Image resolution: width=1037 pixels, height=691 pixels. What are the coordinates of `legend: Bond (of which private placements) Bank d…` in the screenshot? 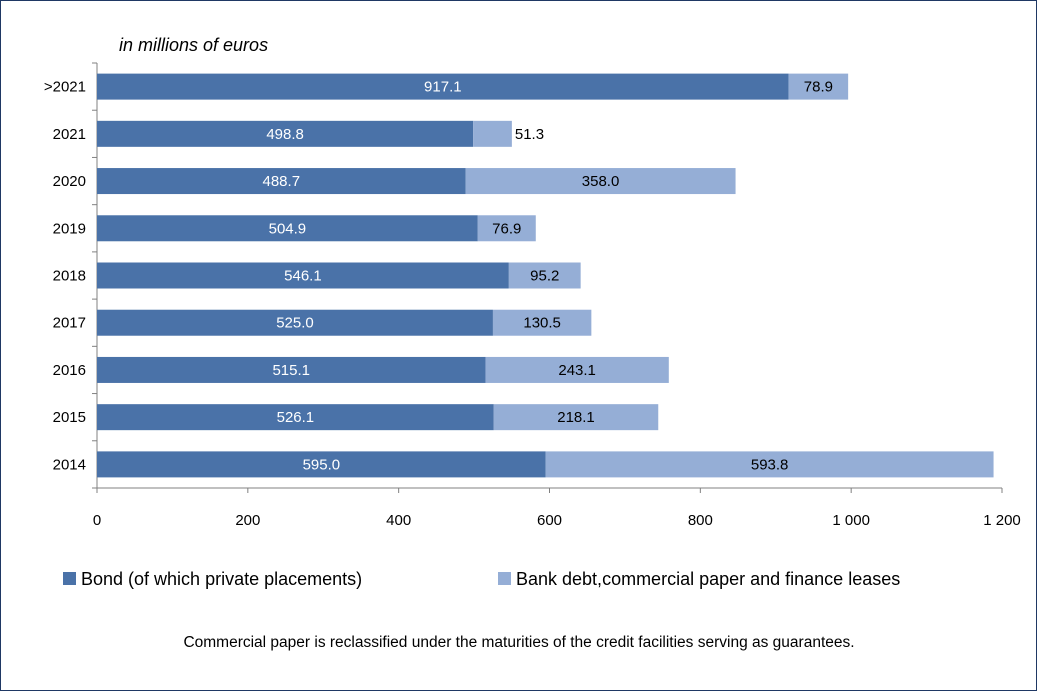 It's located at (481, 579).